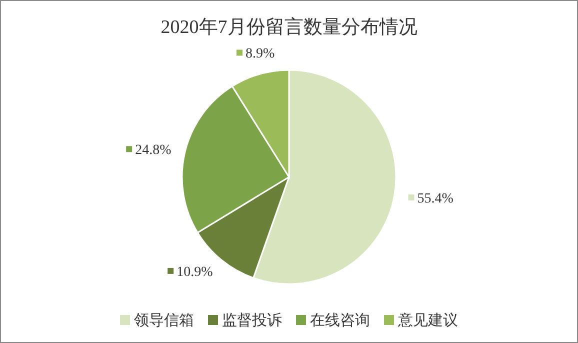 The width and height of the screenshot is (578, 343). Describe the element at coordinates (427, 320) in the screenshot. I see `legend-label: 意见建议` at that location.